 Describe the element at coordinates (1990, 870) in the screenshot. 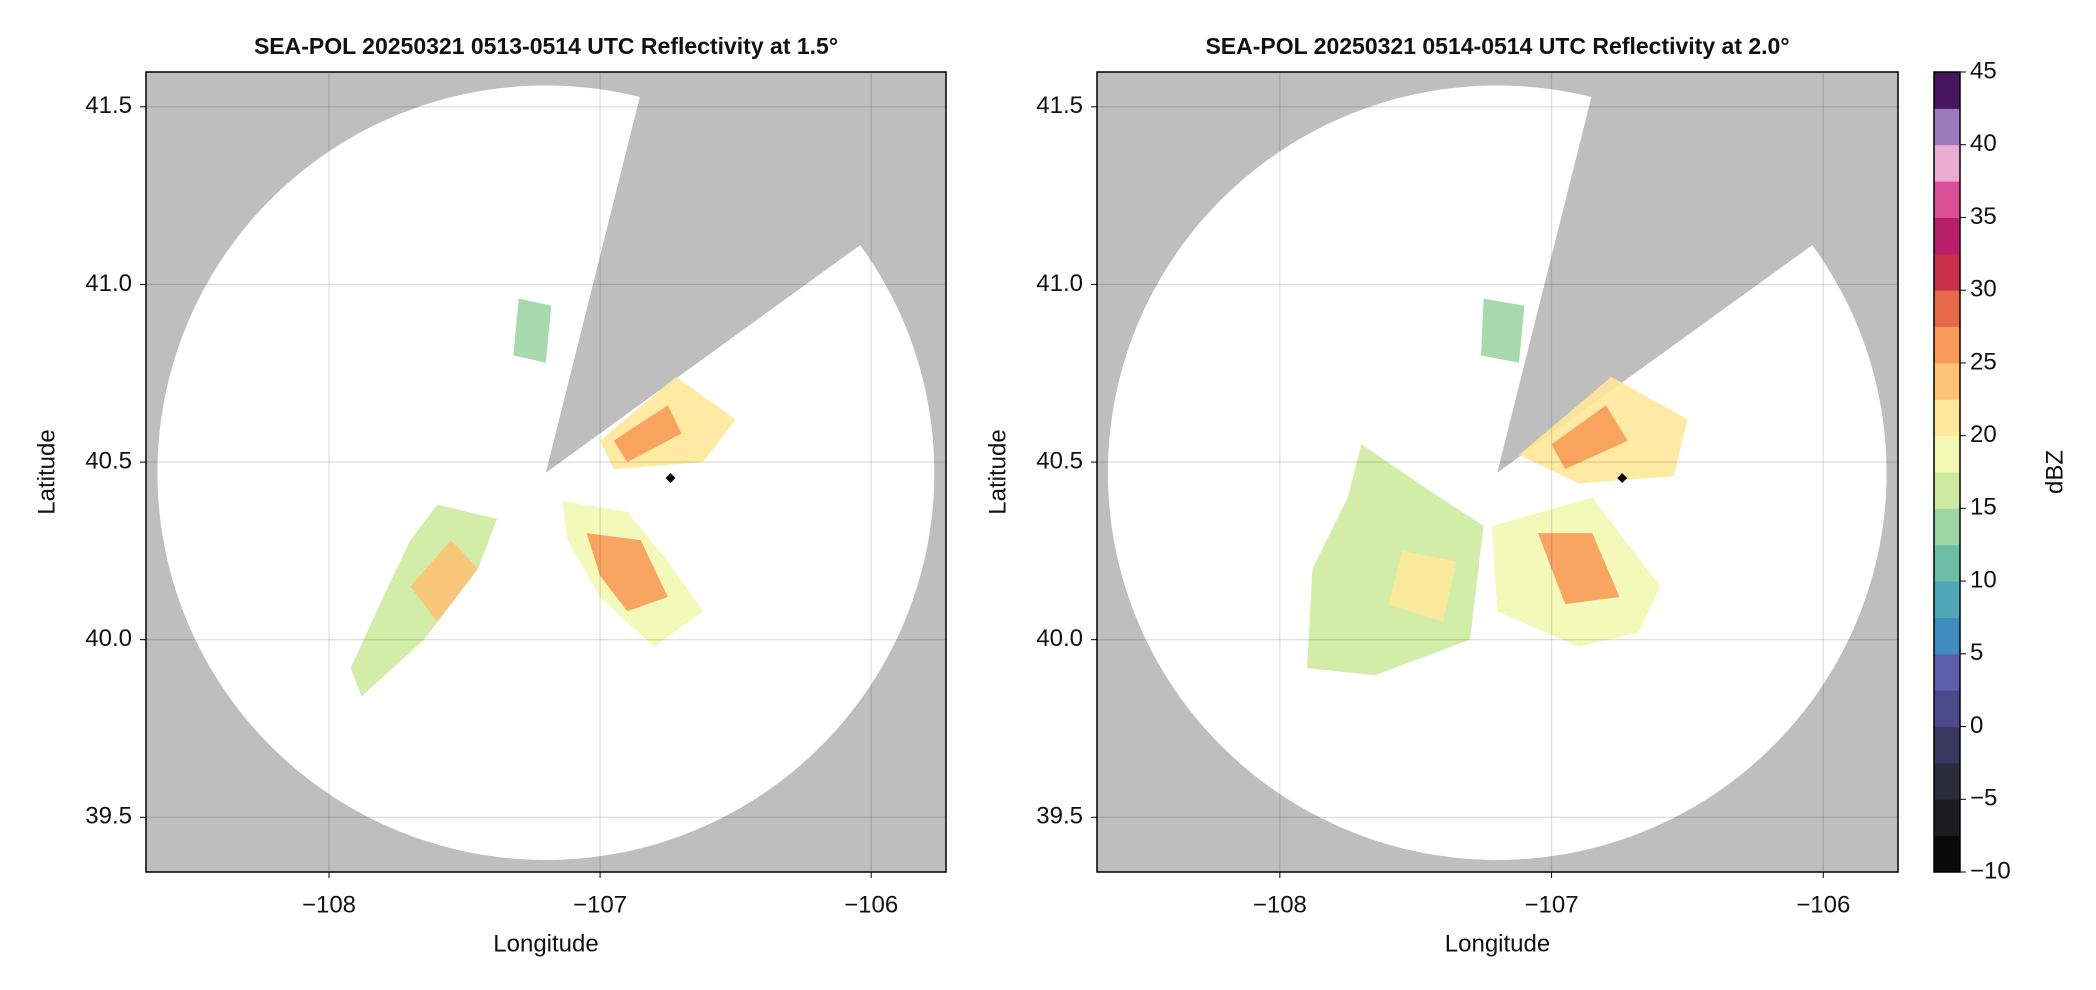

I see `colorbar-tick-label: −10` at that location.